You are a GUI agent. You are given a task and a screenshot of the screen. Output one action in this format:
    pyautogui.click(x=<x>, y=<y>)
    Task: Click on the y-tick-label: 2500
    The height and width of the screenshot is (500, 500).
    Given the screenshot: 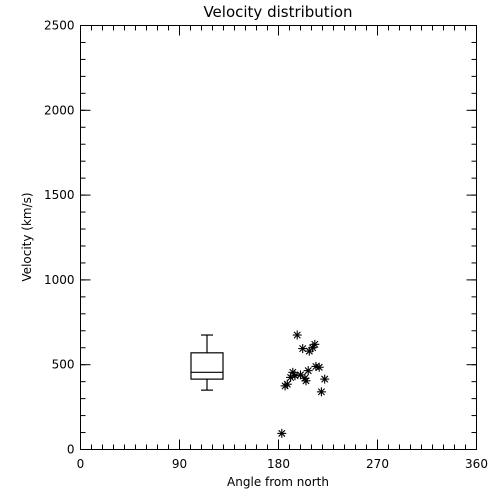 What is the action you would take?
    pyautogui.click(x=59, y=26)
    